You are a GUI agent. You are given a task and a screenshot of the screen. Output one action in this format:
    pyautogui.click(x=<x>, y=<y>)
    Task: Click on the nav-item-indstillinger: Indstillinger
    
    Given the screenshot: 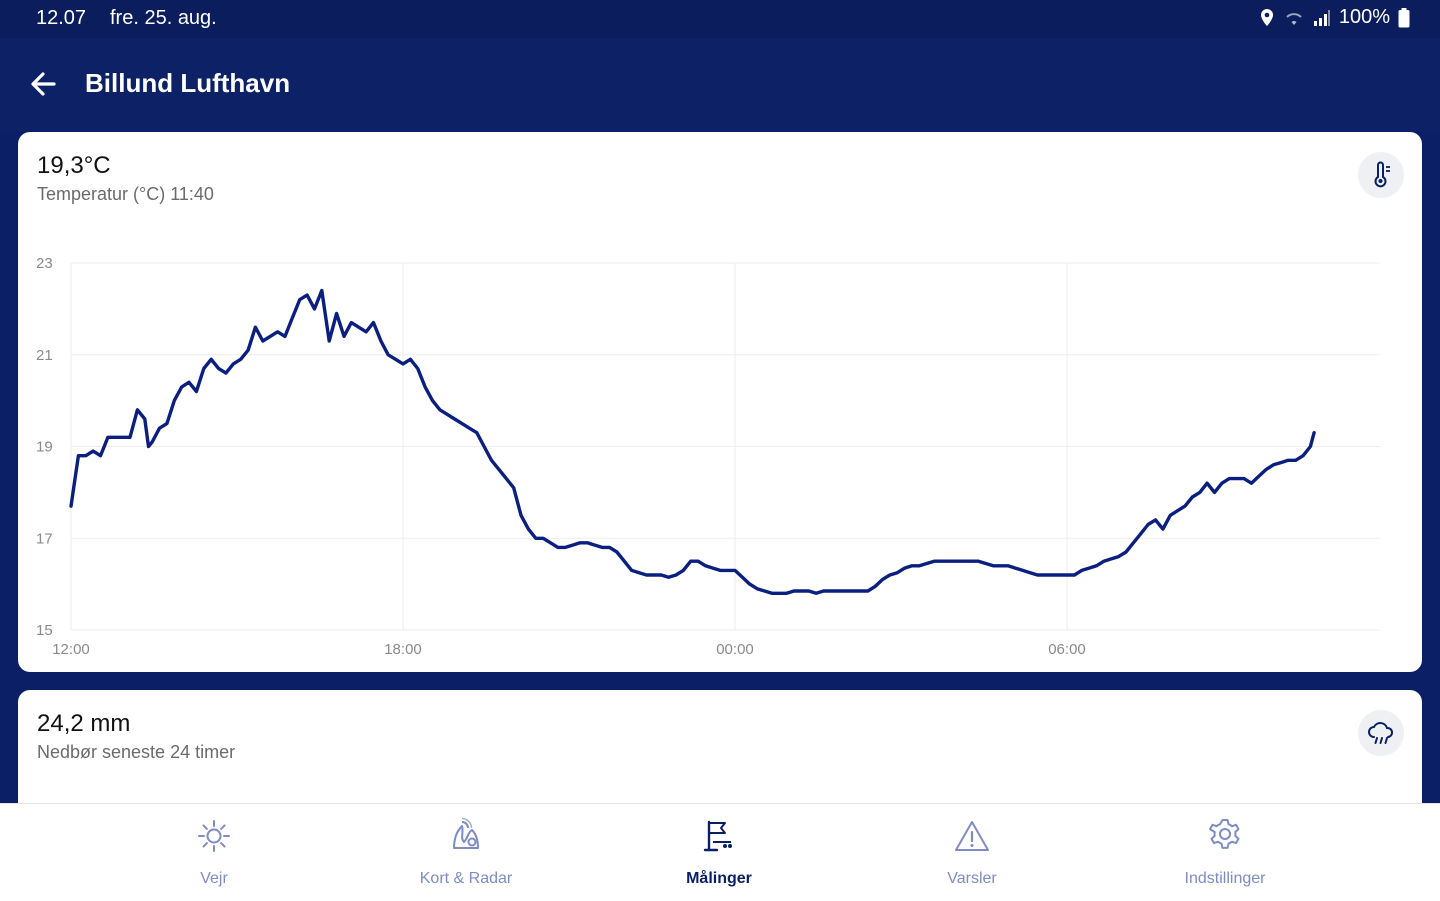 What is the action you would take?
    pyautogui.click(x=1225, y=852)
    